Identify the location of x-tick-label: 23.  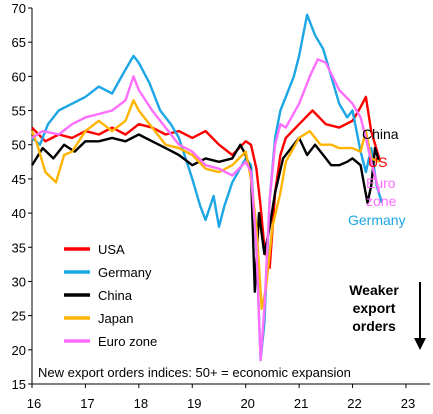
(408, 403).